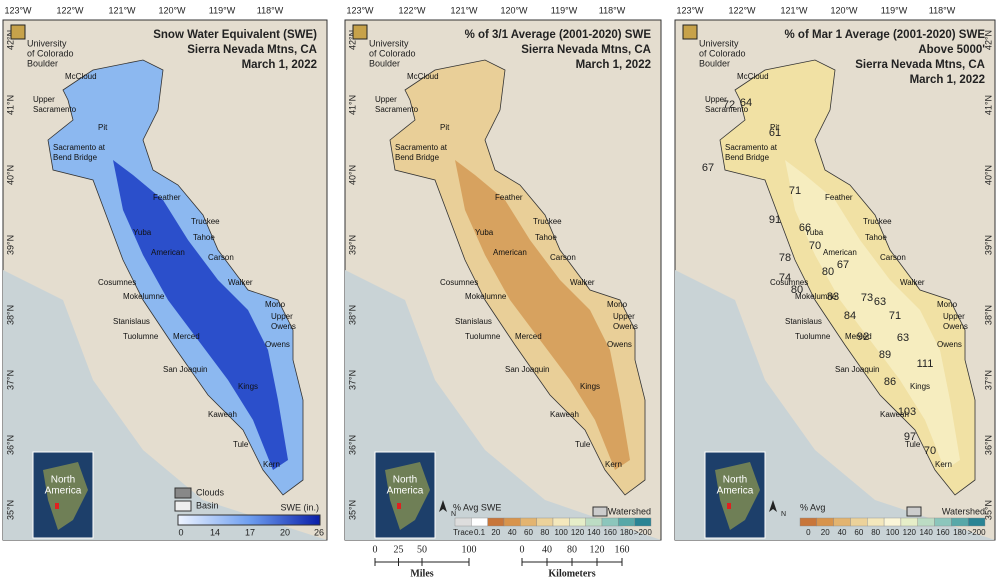  I want to click on basin-value: 91, so click(775, 220).